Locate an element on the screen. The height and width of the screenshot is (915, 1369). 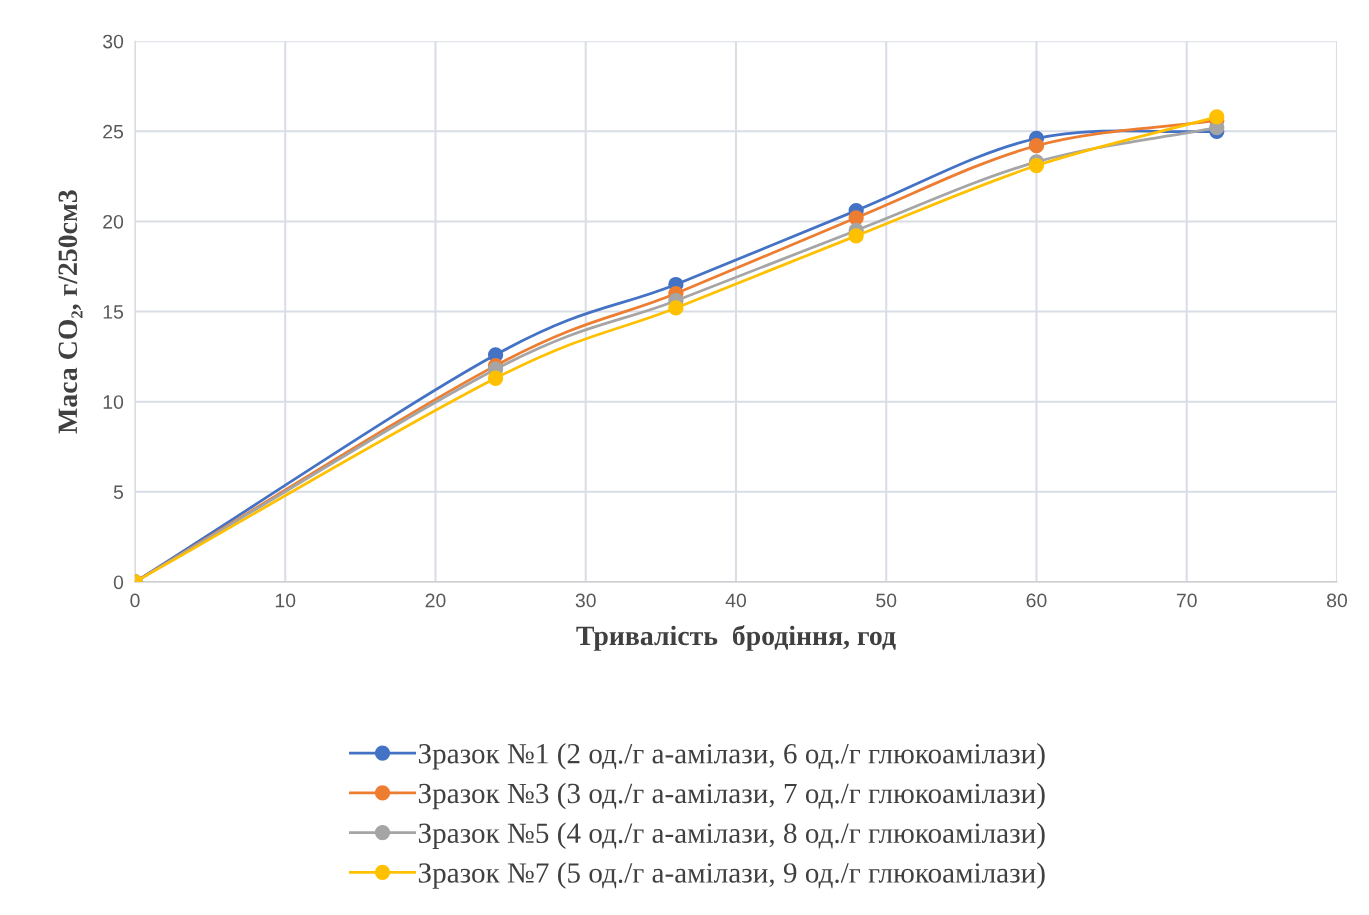
x-tick-label: 40 is located at coordinates (736, 600).